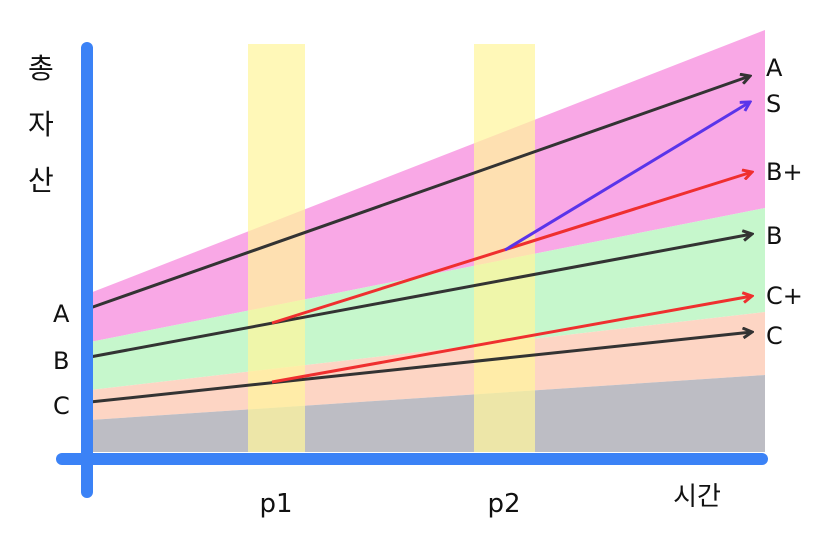 This screenshot has width=820, height=557. What do you see at coordinates (774, 336) in the screenshot?
I see `end-label-c: C` at bounding box center [774, 336].